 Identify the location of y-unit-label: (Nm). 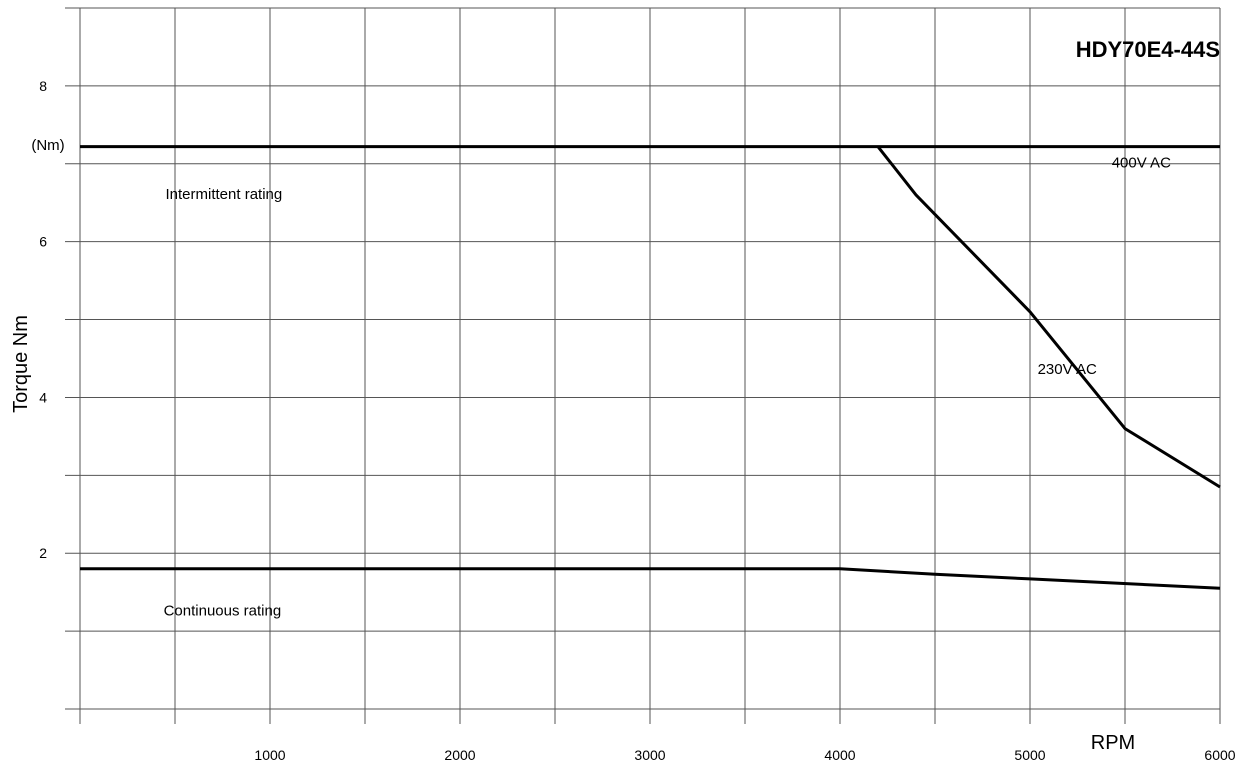
(47, 145).